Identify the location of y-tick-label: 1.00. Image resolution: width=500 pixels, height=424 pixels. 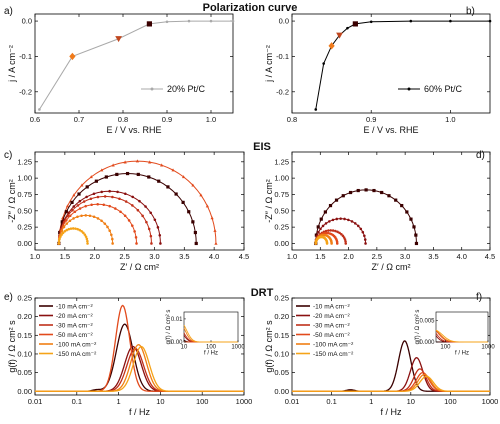
(24, 178).